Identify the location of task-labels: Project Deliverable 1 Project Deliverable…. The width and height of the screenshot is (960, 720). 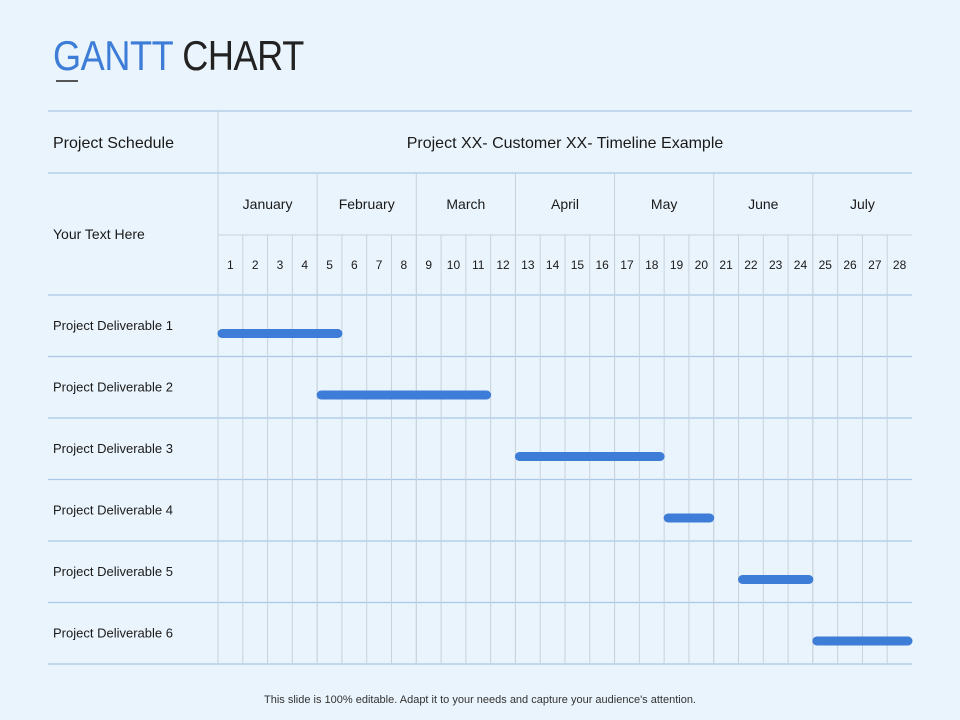
(113, 479).